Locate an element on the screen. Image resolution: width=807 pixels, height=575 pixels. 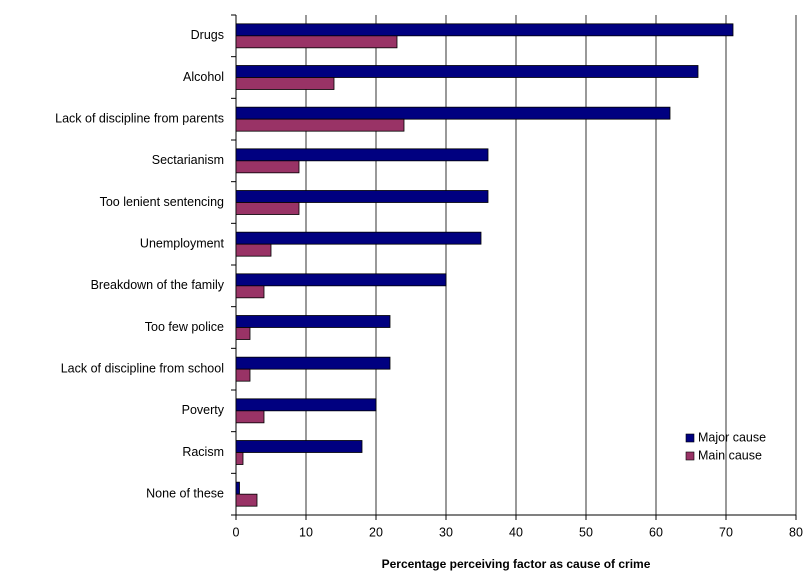
y-tick-label: Too lenient sentencing is located at coordinates (162, 202).